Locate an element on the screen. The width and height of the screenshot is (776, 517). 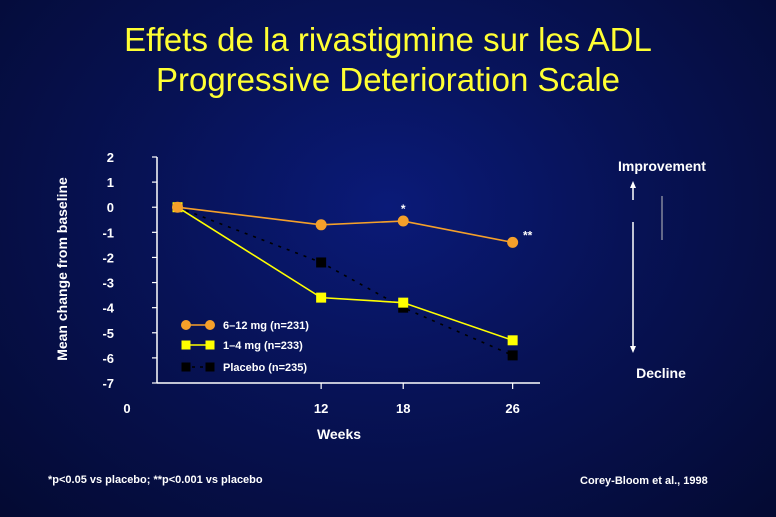
y-tick-label: -3 is located at coordinates (108, 283).